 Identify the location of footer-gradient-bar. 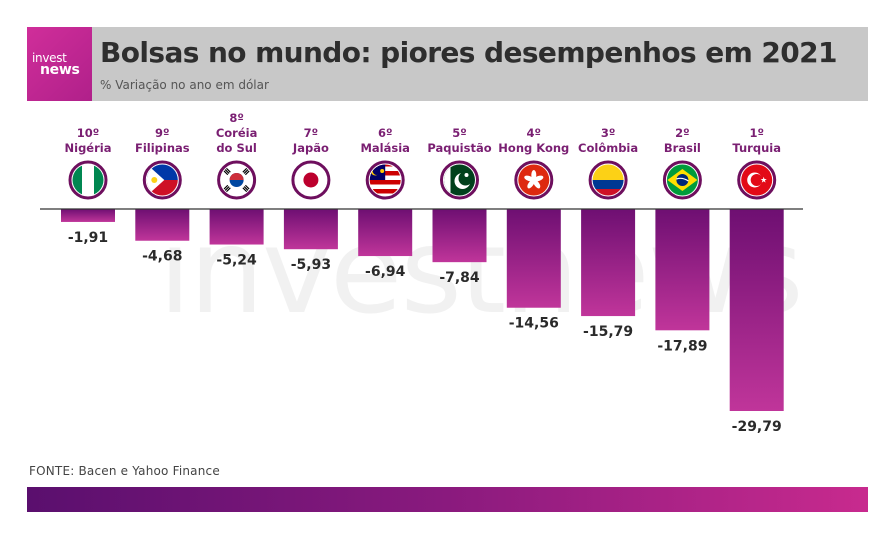
(447, 499).